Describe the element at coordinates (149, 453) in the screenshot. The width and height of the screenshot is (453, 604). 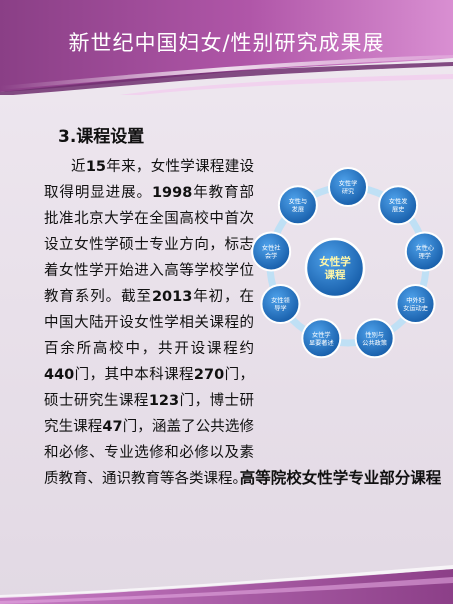
I see `text-run: 门，涵盖了公共选修和必修、专业选修和必修以及素质教育、通识教育等各类课程。` at that location.